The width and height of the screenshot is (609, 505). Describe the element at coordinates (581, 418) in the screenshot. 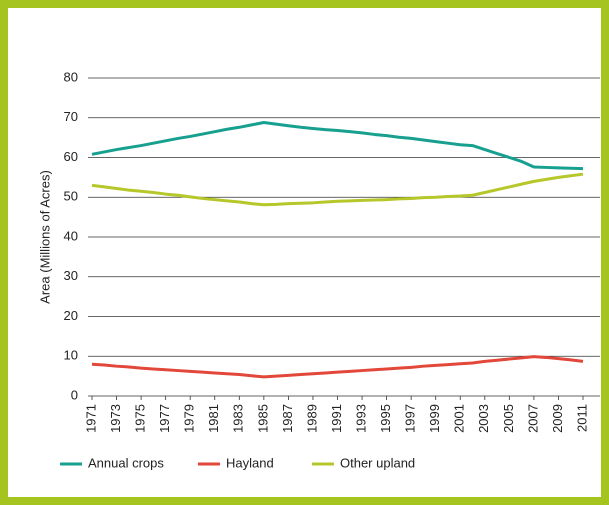

I see `x-tick-label: 2011` at that location.